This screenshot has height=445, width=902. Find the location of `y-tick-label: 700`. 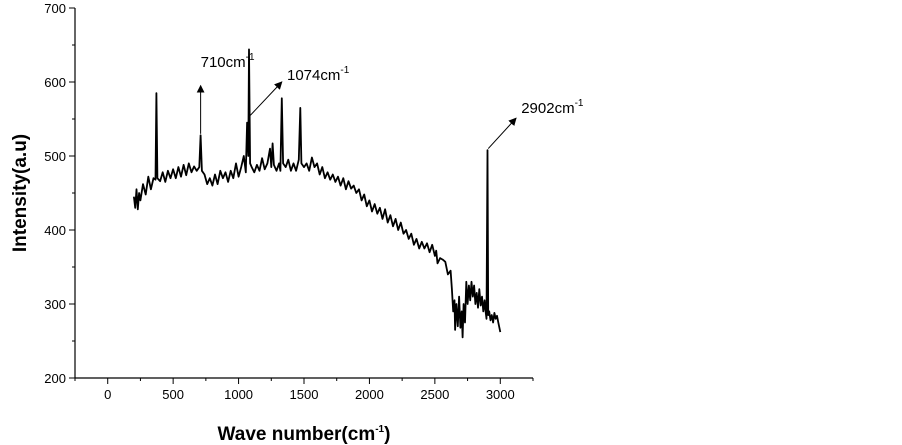

y-tick-label: 700 is located at coordinates (55, 8).